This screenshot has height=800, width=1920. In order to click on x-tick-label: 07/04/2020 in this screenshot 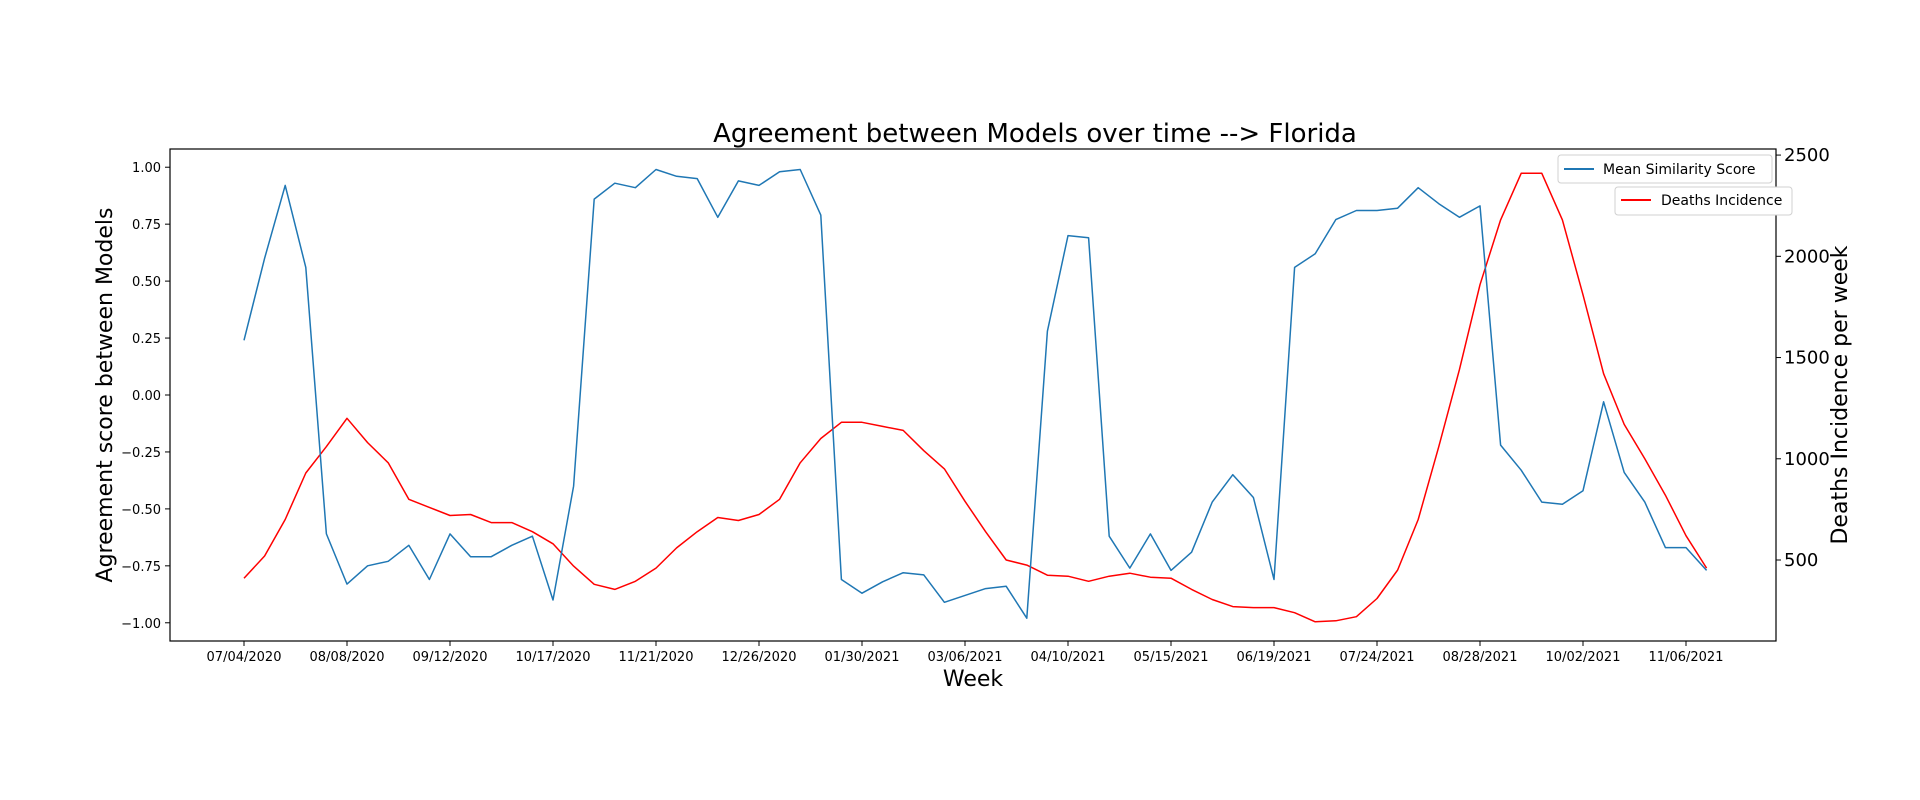, I will do `click(244, 657)`.